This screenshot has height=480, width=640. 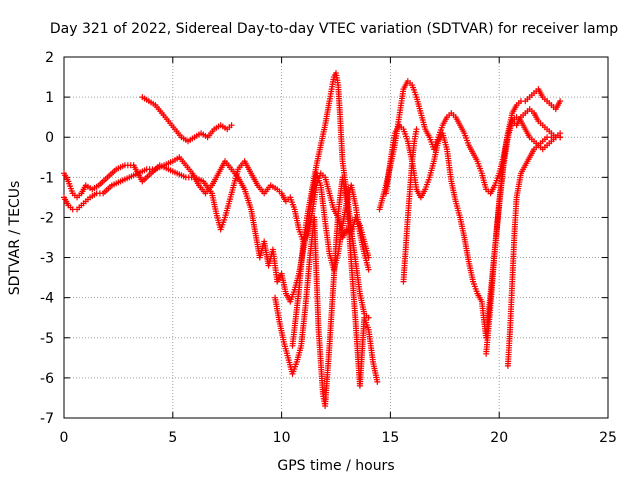 What do you see at coordinates (47, 178) in the screenshot?
I see `y-tick-label: -1` at bounding box center [47, 178].